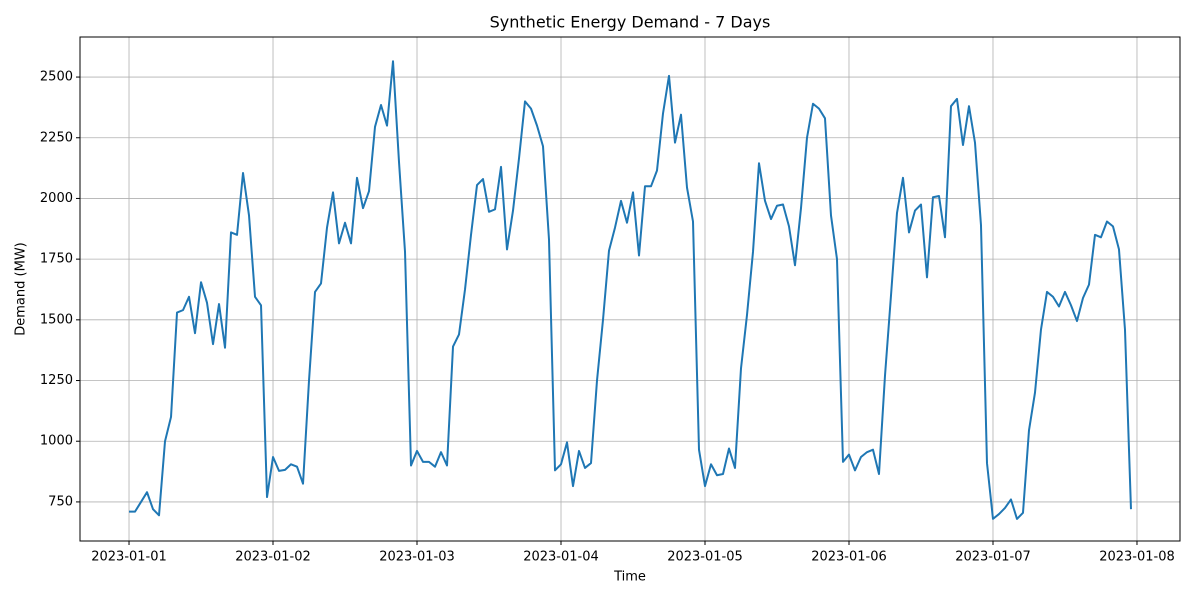 The width and height of the screenshot is (1200, 600). I want to click on x-tick-label: 2023-01-07, so click(993, 557).